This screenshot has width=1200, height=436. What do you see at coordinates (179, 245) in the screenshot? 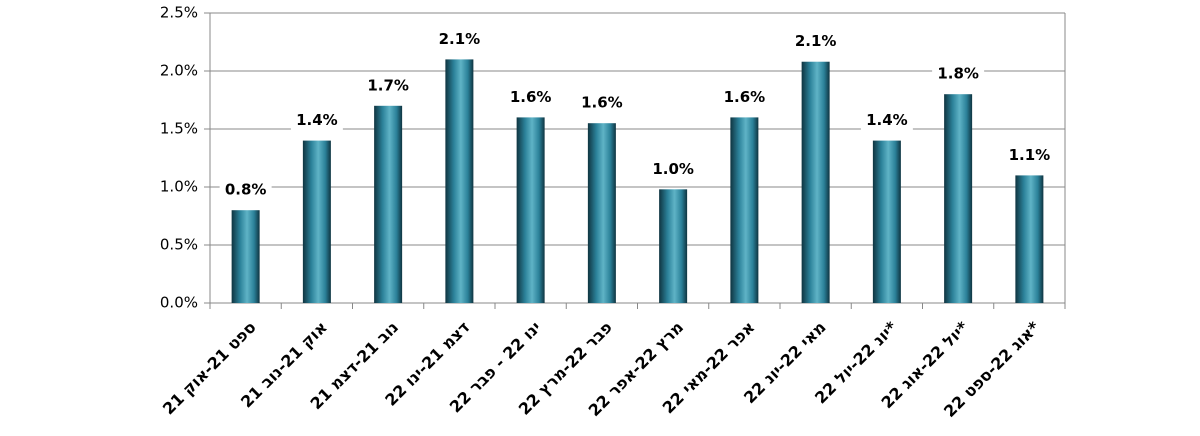
I see `y-tick-label: 0.5%` at bounding box center [179, 245].